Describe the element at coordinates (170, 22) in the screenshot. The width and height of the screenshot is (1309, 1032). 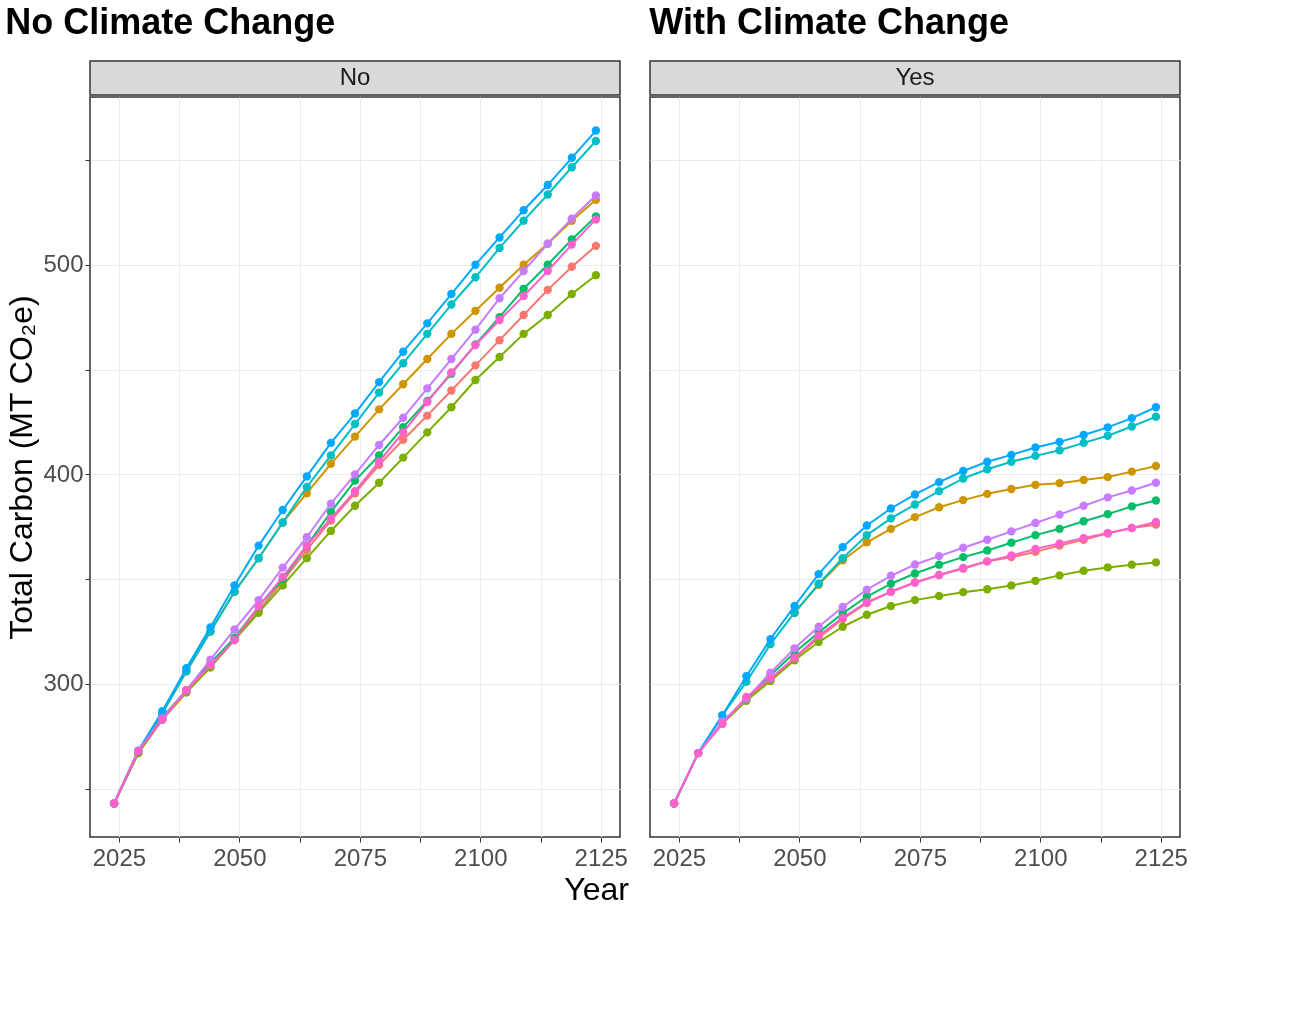
I see `chart-title: No Climate Change` at that location.